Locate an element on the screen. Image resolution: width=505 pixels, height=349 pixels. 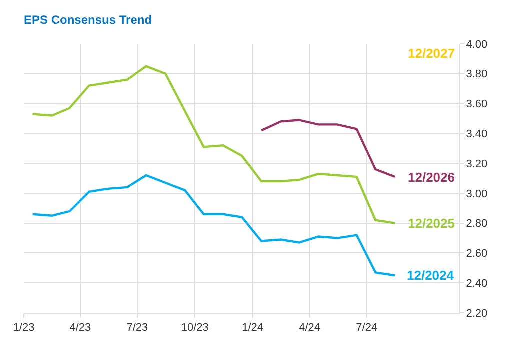
line-series is located at coordinates (328, 148).